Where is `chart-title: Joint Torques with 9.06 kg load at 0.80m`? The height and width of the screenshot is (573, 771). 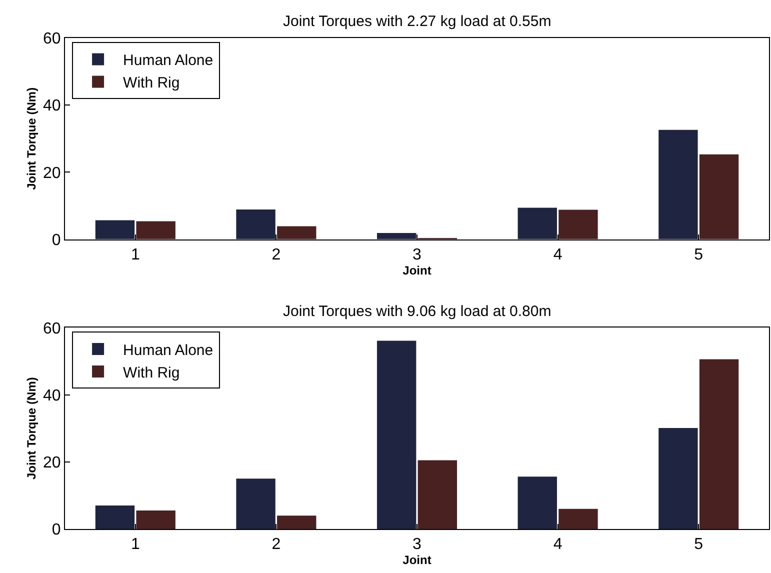
chart-title: Joint Torques with 9.06 kg load at 0.80m is located at coordinates (417, 311).